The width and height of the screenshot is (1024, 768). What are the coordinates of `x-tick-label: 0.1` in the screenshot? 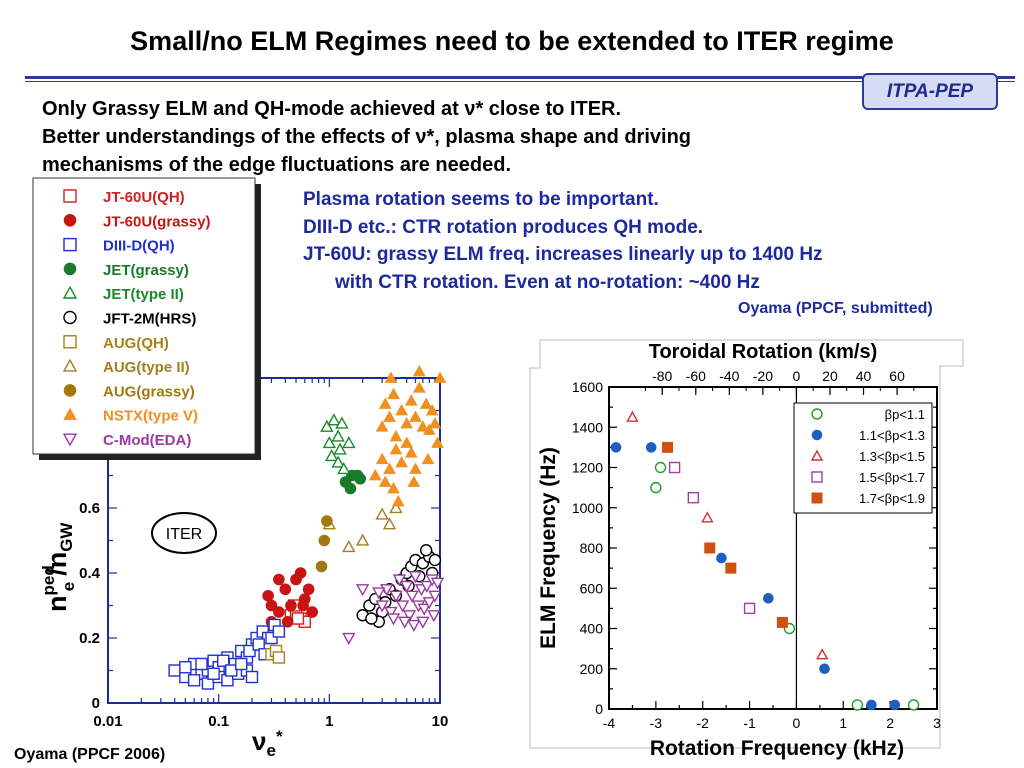 It's located at (218, 721).